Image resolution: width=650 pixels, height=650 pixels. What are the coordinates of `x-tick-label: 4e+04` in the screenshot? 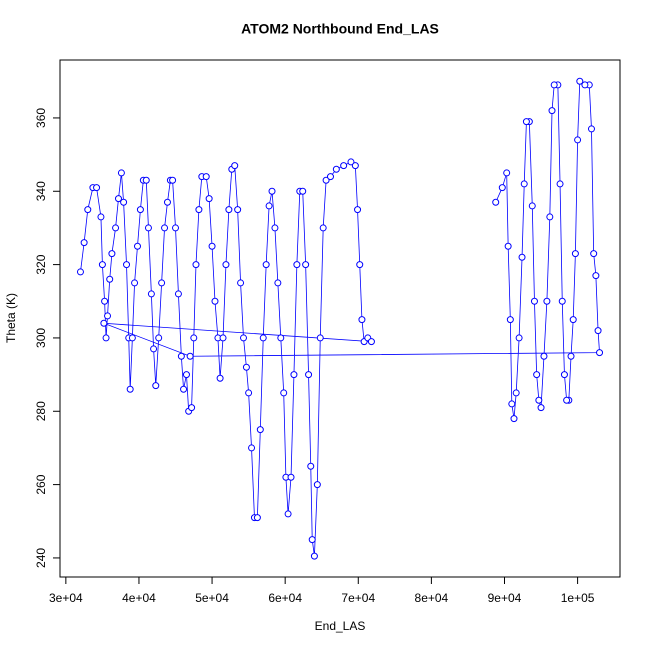 It's located at (139, 598).